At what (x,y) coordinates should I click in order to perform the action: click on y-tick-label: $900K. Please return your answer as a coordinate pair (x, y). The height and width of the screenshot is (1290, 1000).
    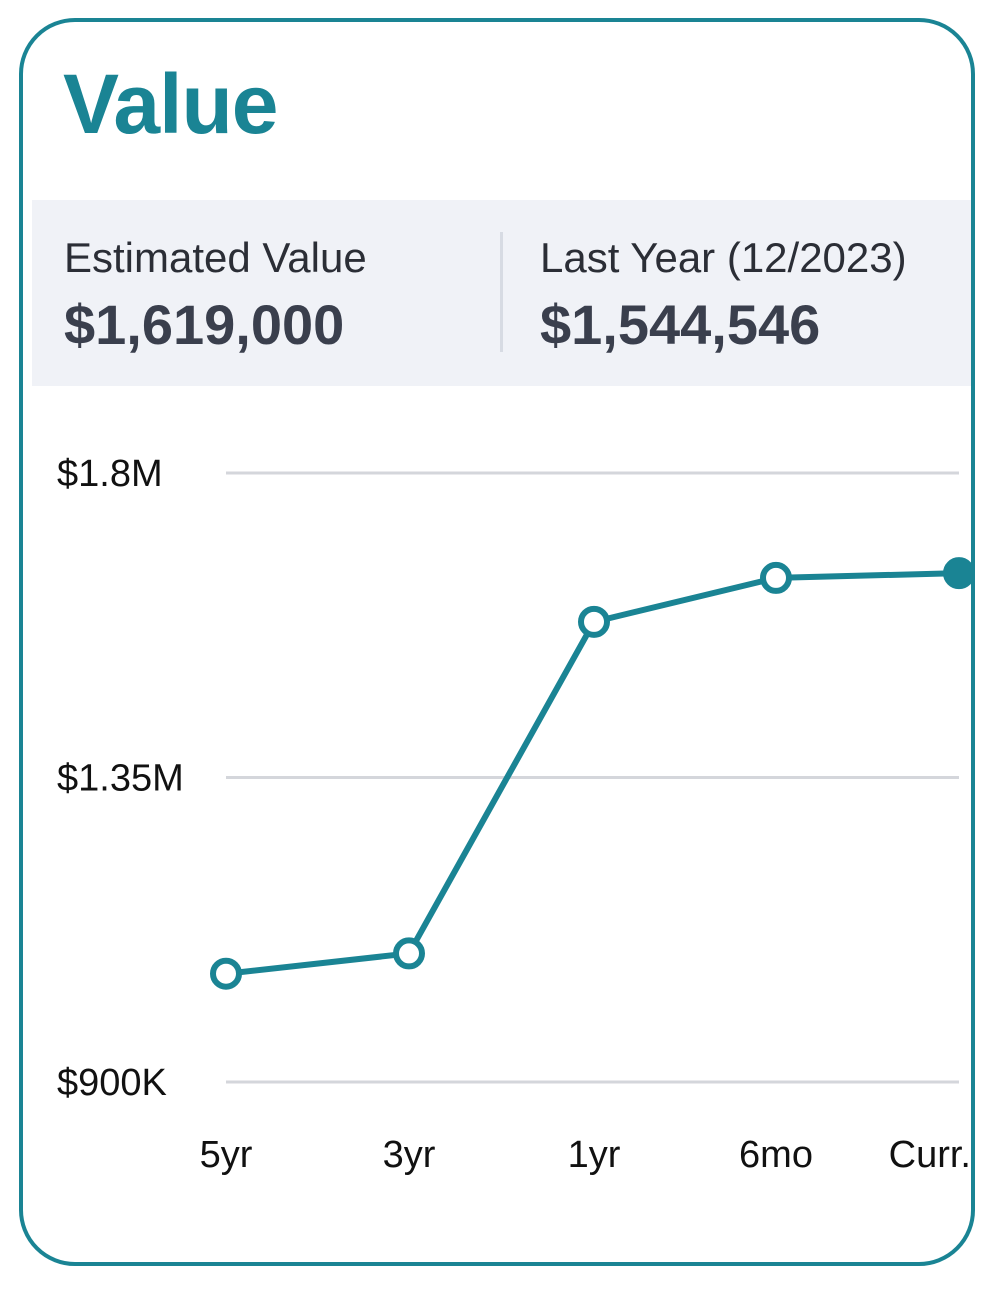
    Looking at the image, I should click on (112, 1083).